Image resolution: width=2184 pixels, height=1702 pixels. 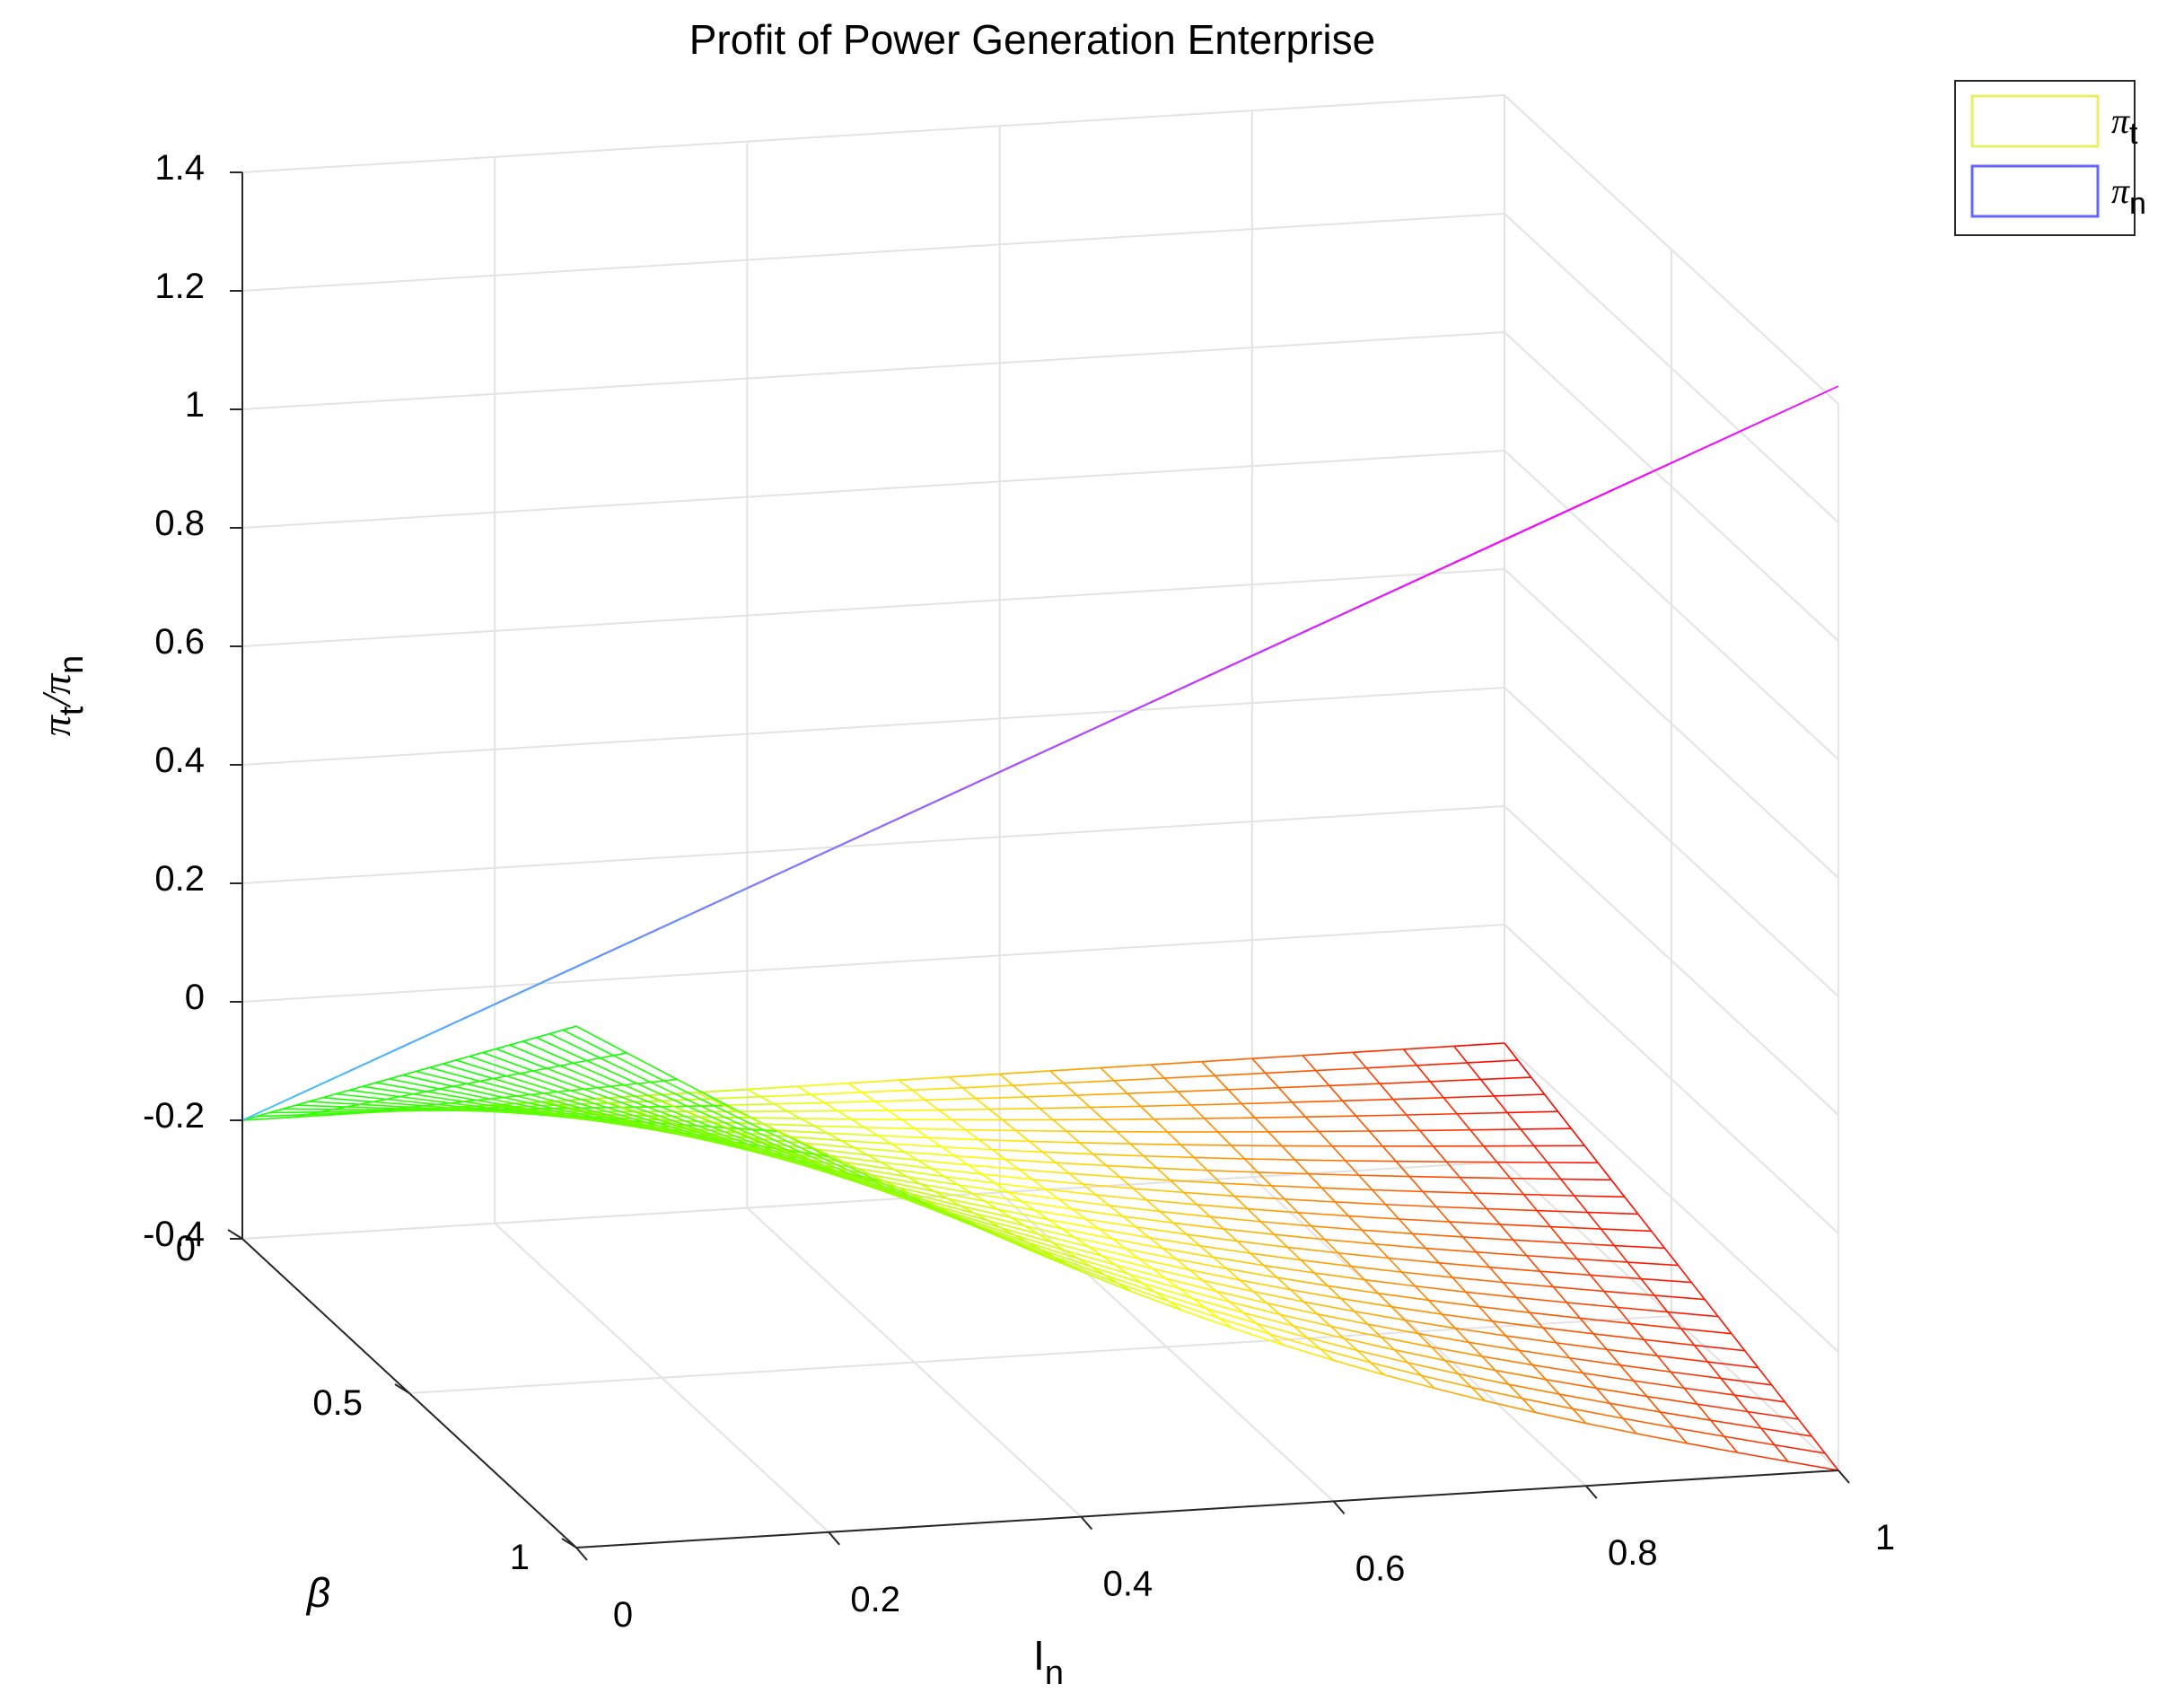 I want to click on y-tick-mark, so click(x=402, y=1389).